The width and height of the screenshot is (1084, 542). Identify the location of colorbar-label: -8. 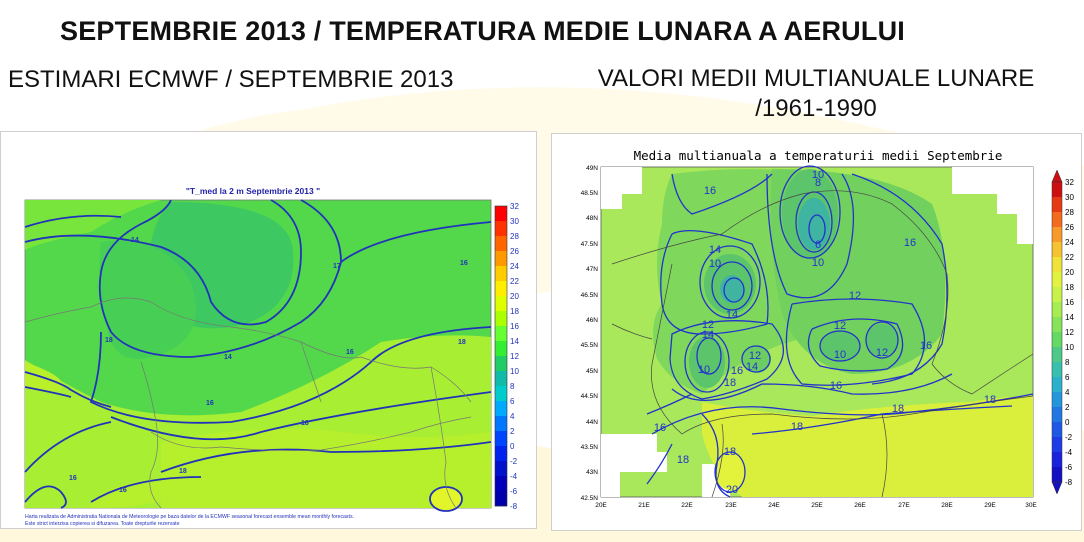
(514, 506).